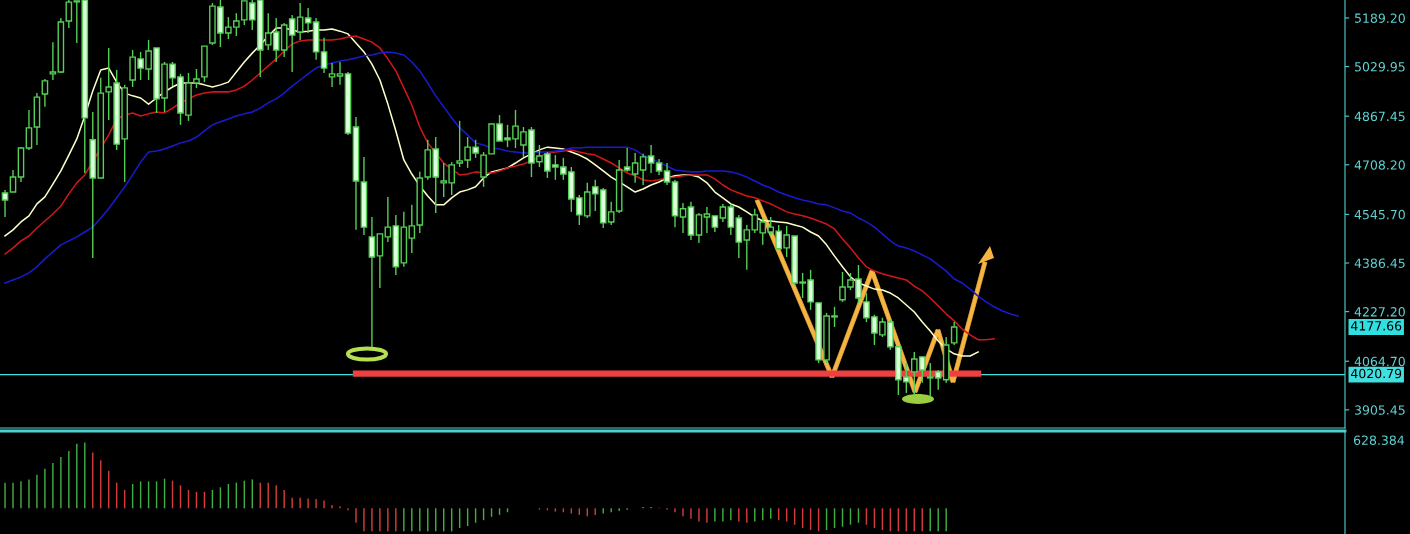 Image resolution: width=1410 pixels, height=534 pixels. What do you see at coordinates (1379, 165) in the screenshot?
I see `y-tick-label: 4708.20` at bounding box center [1379, 165].